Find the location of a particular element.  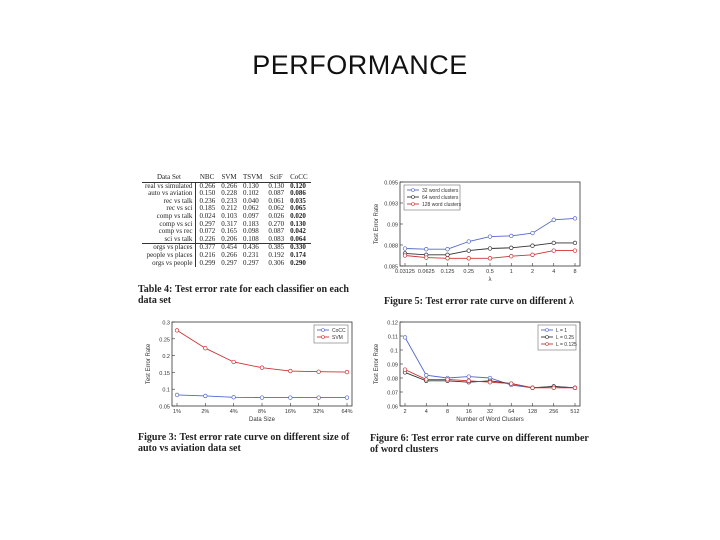

table-header-cell: CoCC is located at coordinates (299, 178).